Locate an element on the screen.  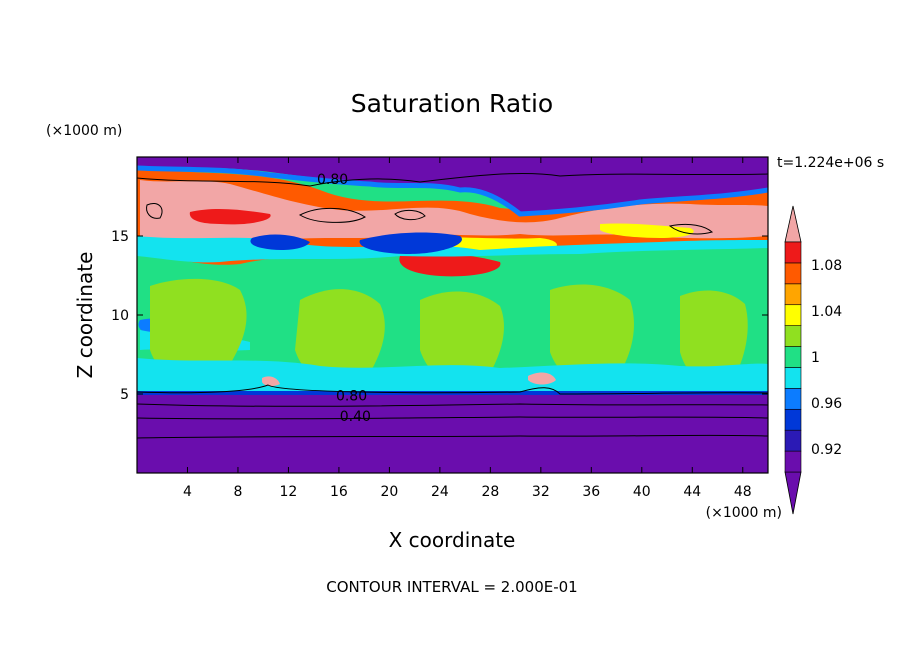
blue-streak-left is located at coordinates (280, 242).